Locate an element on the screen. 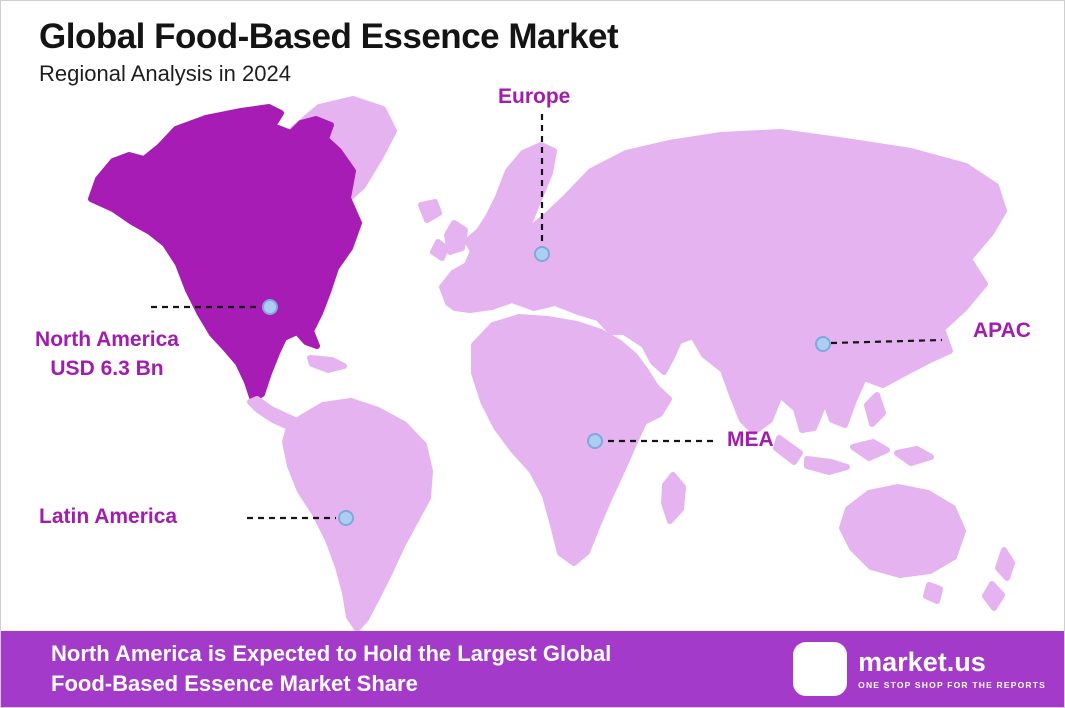 The width and height of the screenshot is (1065, 708). region-label-apac: APAC is located at coordinates (1002, 330).